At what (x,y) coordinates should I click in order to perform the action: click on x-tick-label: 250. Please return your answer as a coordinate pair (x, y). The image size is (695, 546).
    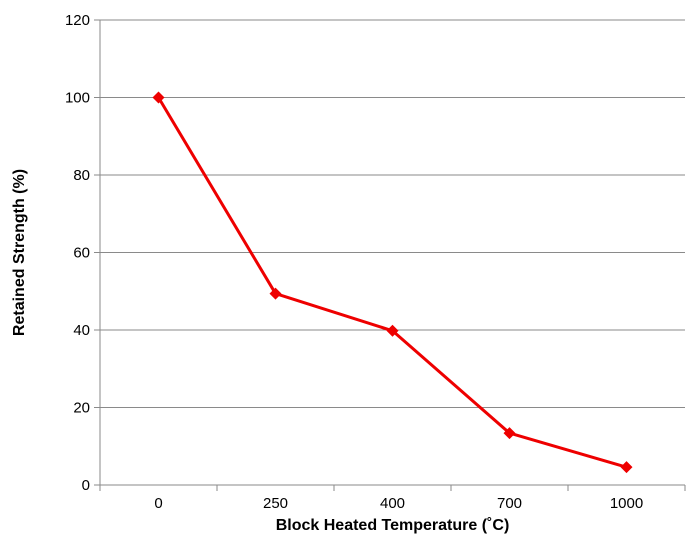
    Looking at the image, I should click on (275, 503).